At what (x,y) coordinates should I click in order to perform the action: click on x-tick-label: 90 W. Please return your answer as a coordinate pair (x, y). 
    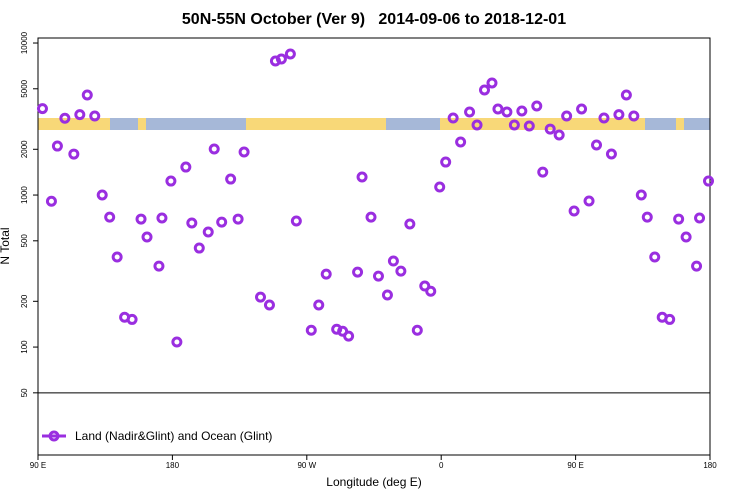
    Looking at the image, I should click on (306, 465).